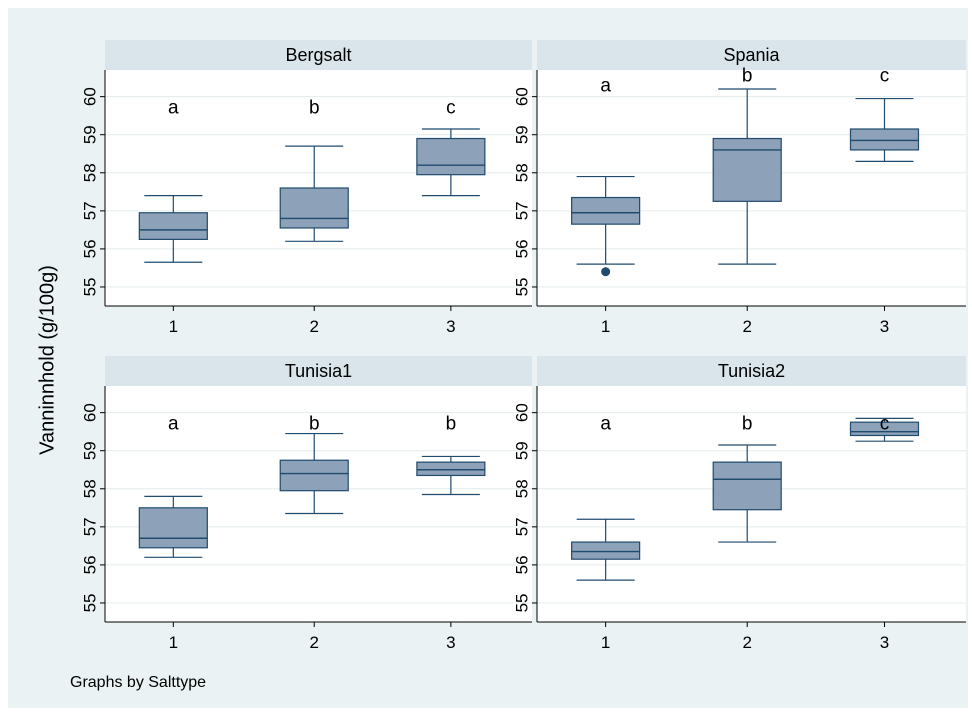  I want to click on panel-title: Tunisia1, so click(318, 371).